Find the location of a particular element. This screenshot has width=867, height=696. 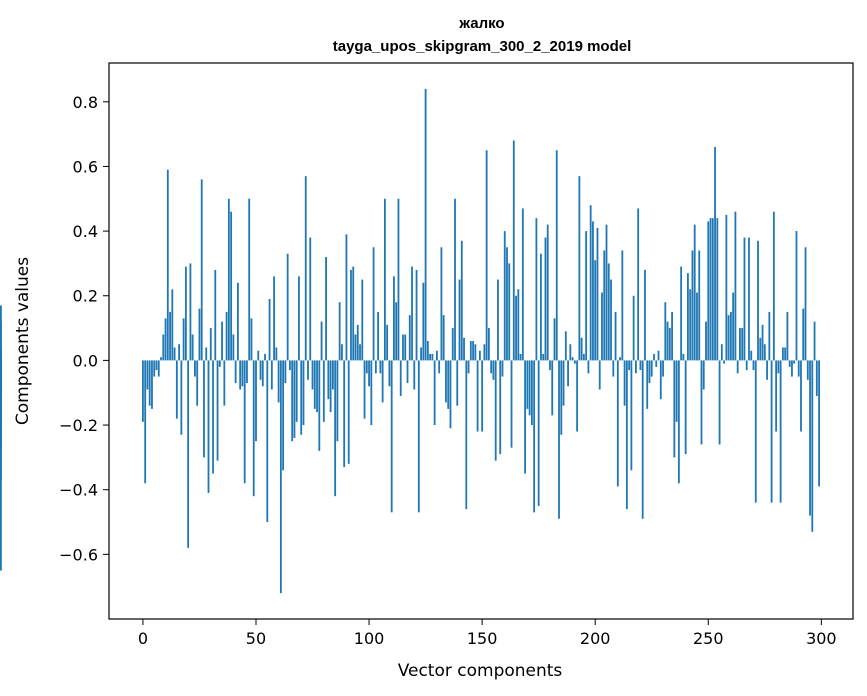

x-tick-label: 200 is located at coordinates (595, 638).